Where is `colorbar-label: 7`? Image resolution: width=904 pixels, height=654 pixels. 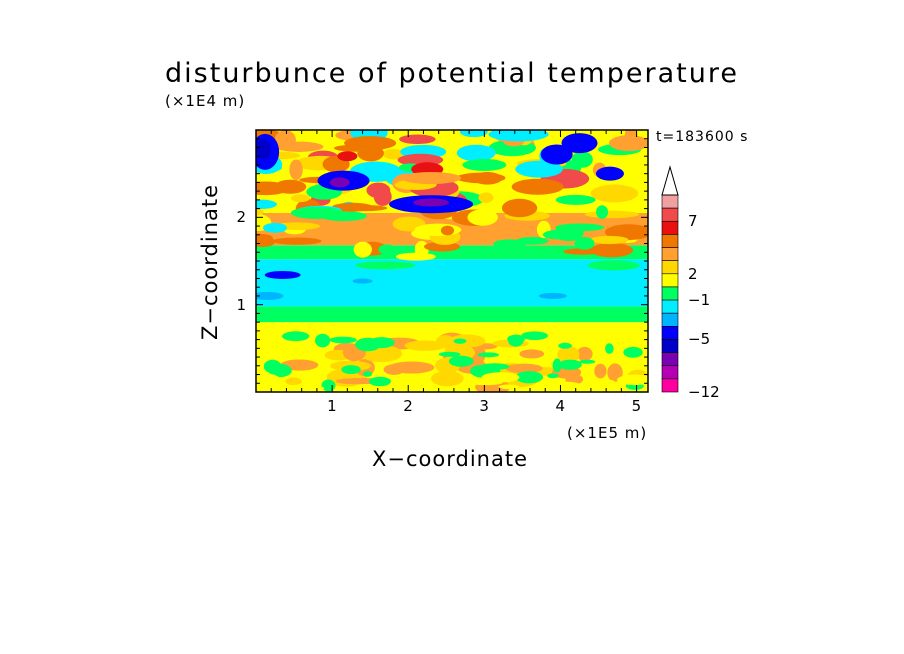 colorbar-label: 7 is located at coordinates (693, 221).